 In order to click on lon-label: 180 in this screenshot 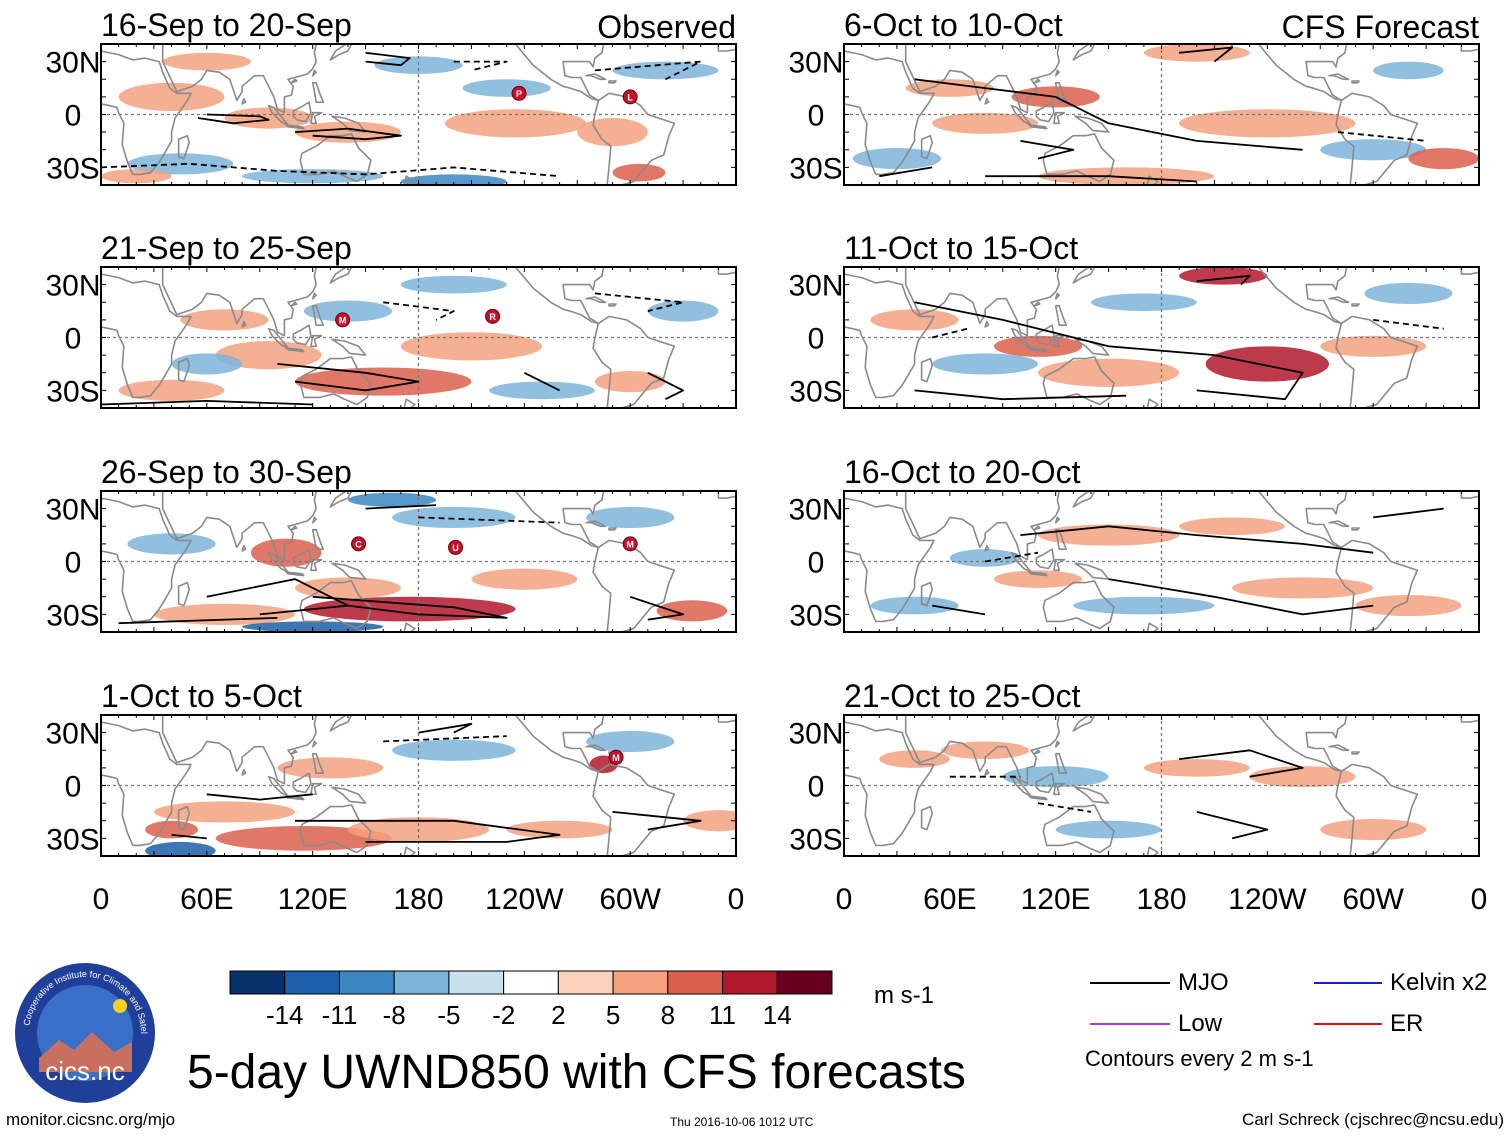, I will do `click(418, 899)`.